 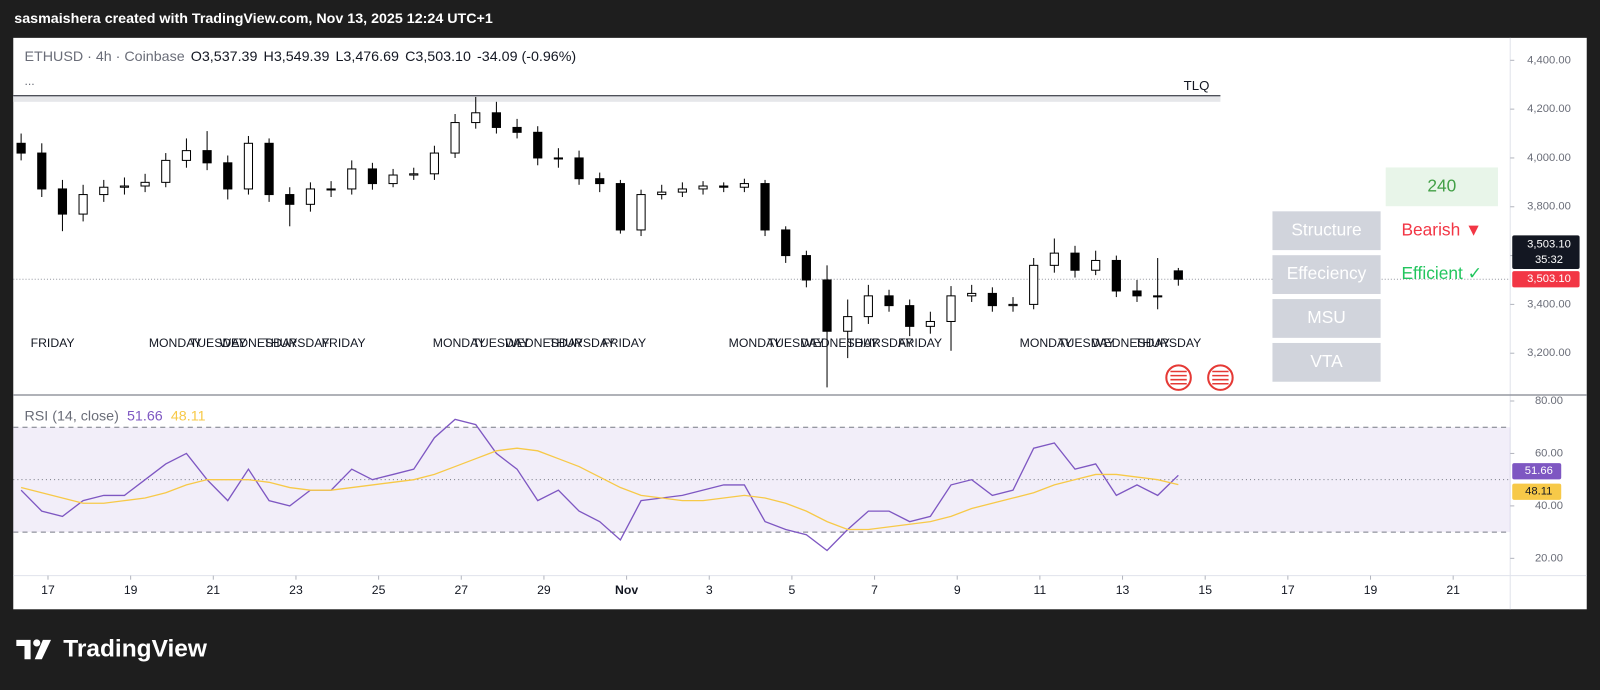 I want to click on timeframe: 240, so click(x=1441, y=185).